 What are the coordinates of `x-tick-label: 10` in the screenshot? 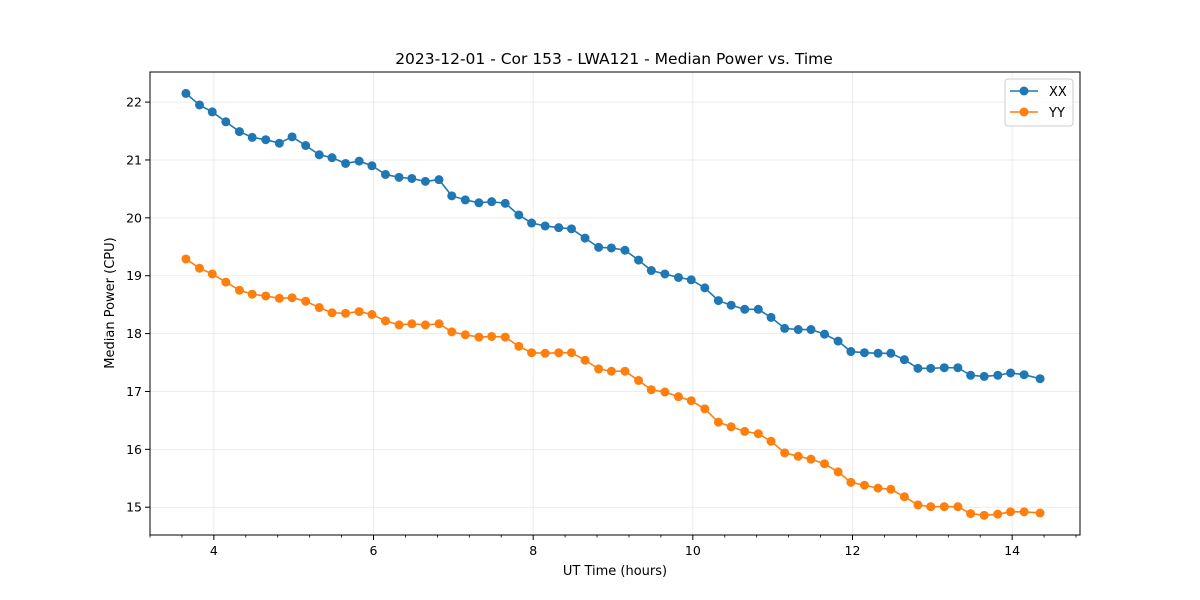 It's located at (693, 550).